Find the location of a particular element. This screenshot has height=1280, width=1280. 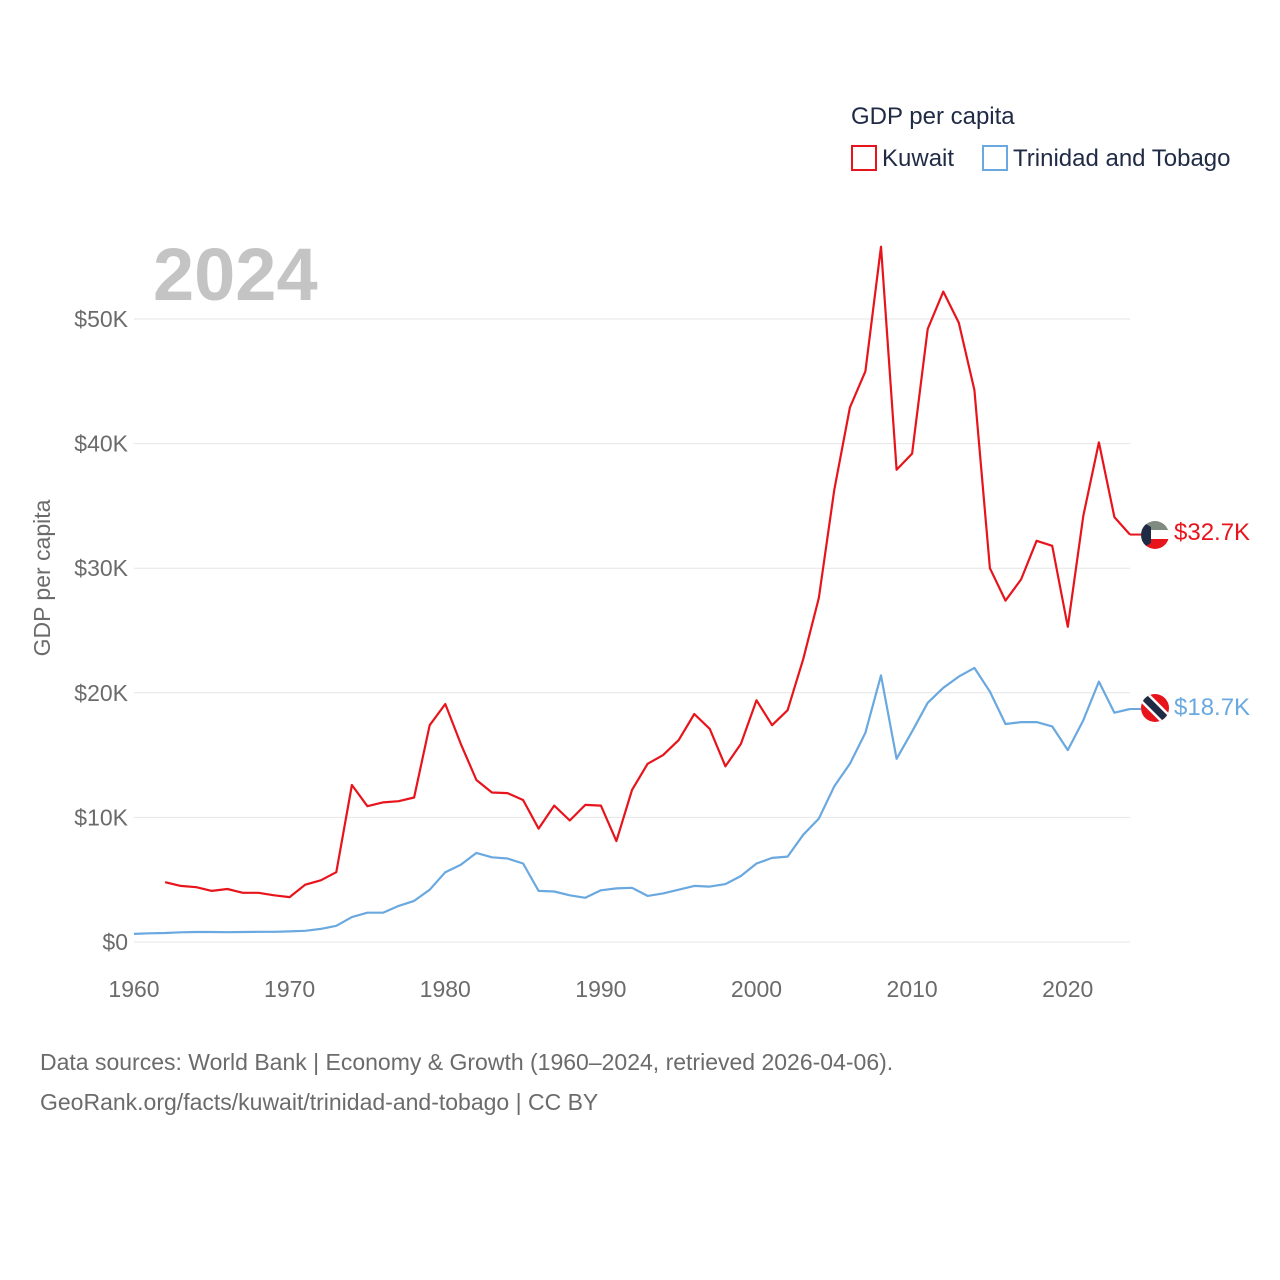

legend-label-kuwait: Kuwait is located at coordinates (918, 158).